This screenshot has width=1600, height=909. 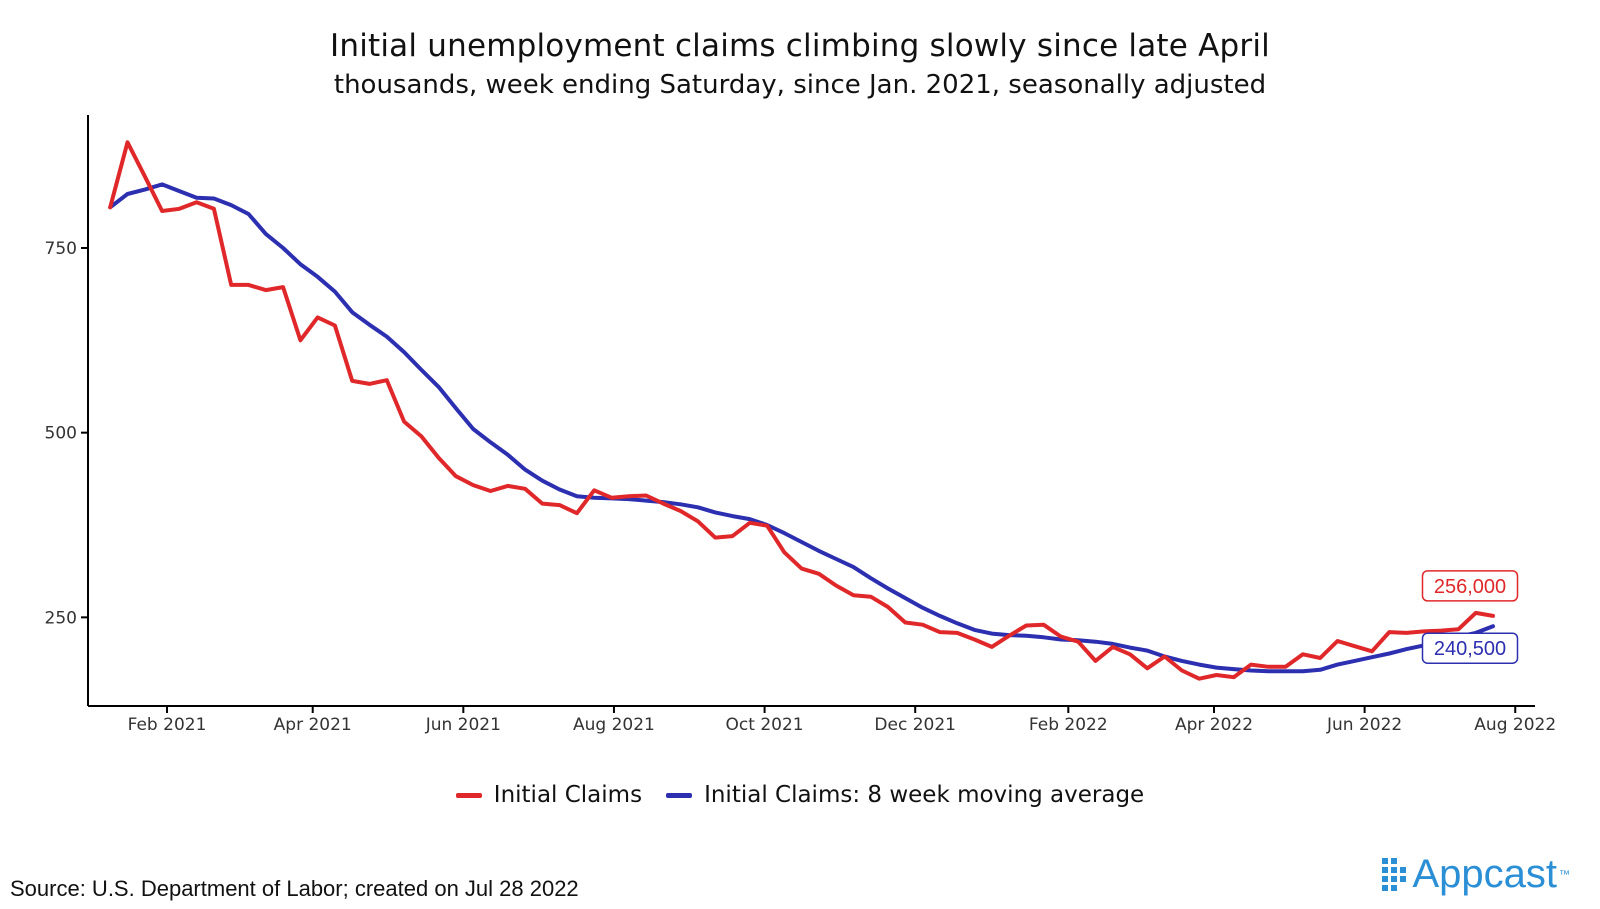 I want to click on appcast-logo-icon, so click(x=1394, y=874).